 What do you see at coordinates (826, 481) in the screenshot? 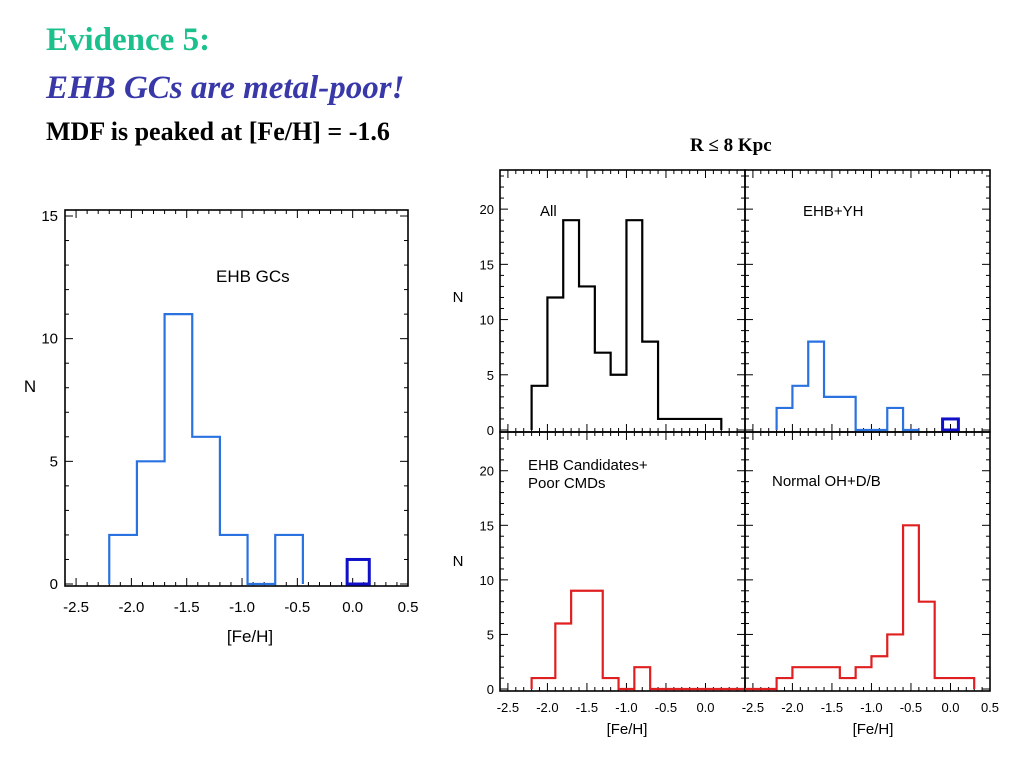
I see `panel-label: Normal OH+D/B` at bounding box center [826, 481].